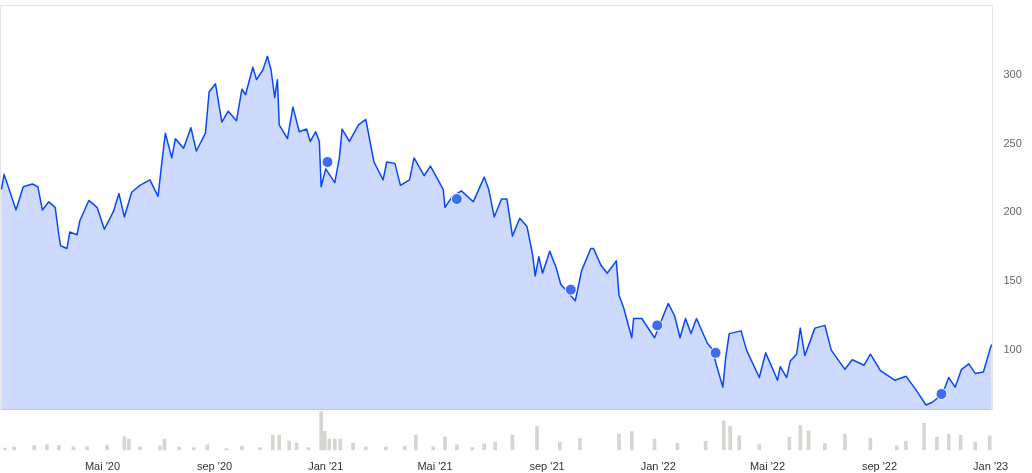 The height and width of the screenshot is (473, 1032). Describe the element at coordinates (326, 465) in the screenshot. I see `x-tick-label: Jan '21` at that location.